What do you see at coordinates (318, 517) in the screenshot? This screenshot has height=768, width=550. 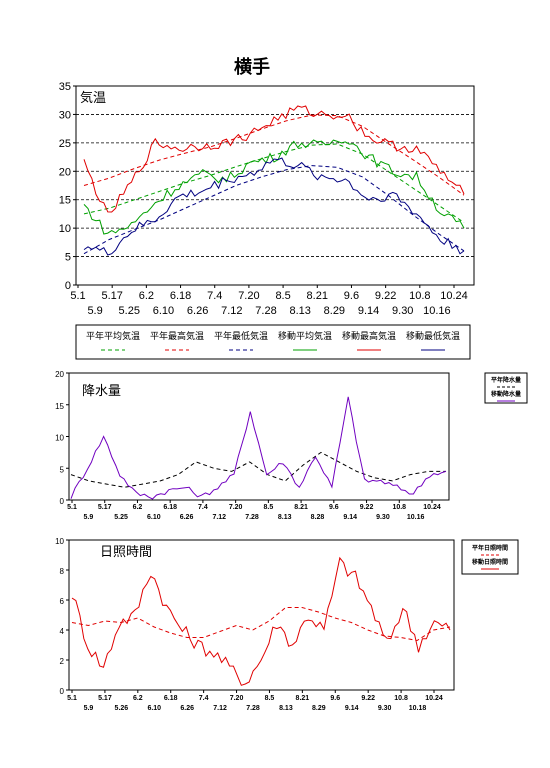 I see `x-tick-label: 8.28` at bounding box center [318, 517].